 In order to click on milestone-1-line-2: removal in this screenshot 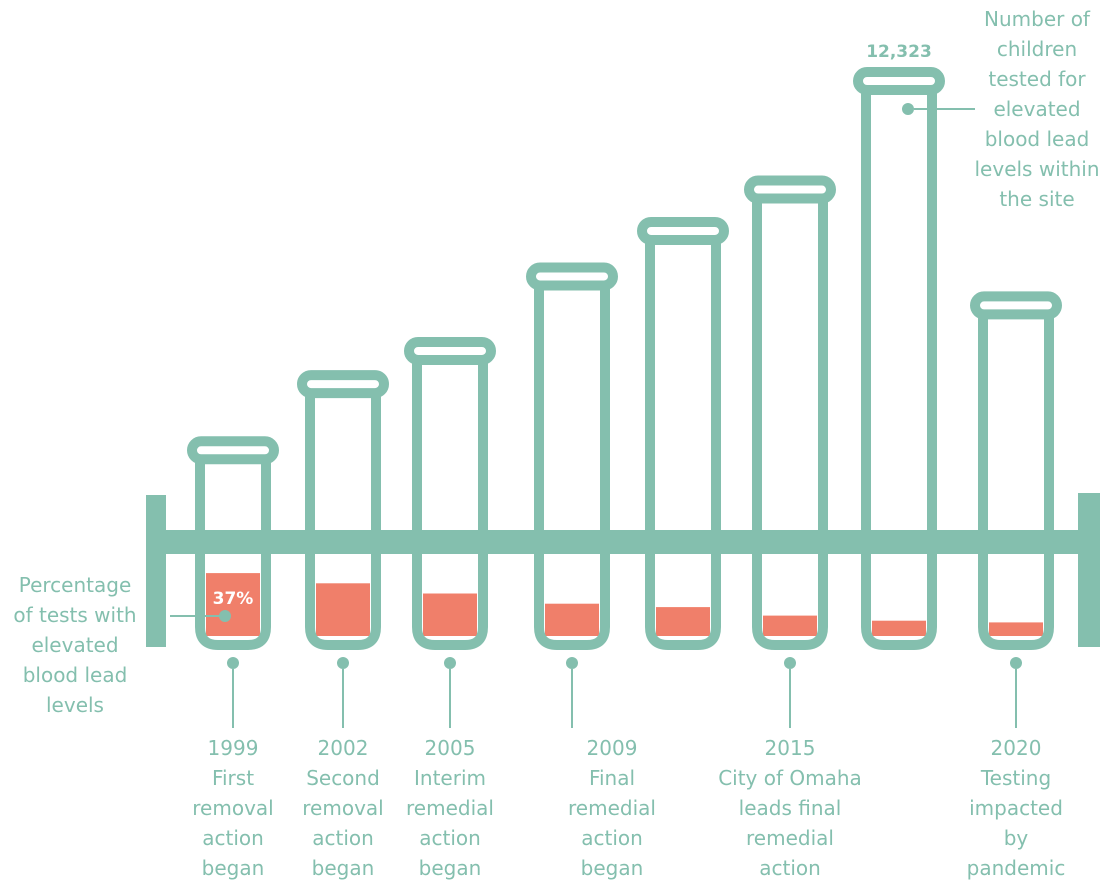, I will do `click(342, 808)`.